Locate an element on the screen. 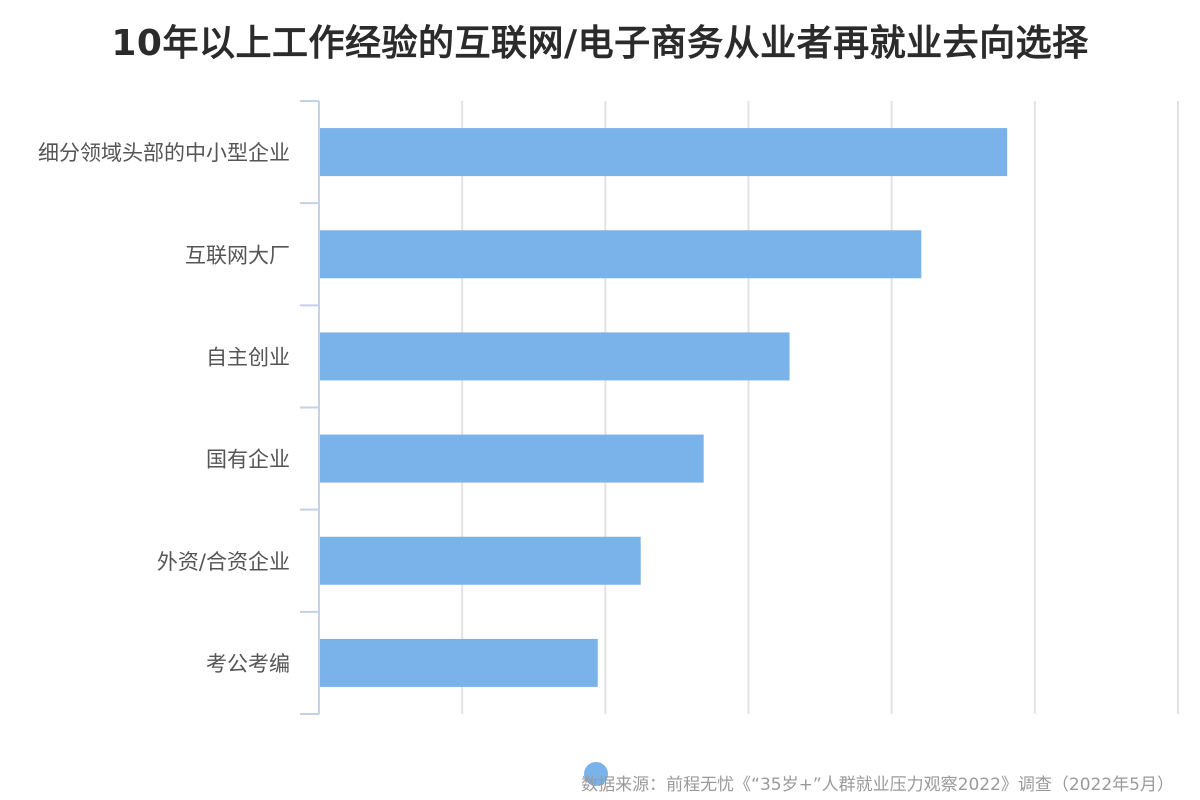 Image resolution: width=1200 pixels, height=800 pixels. category-label: 外资/合资企业 is located at coordinates (223, 562).